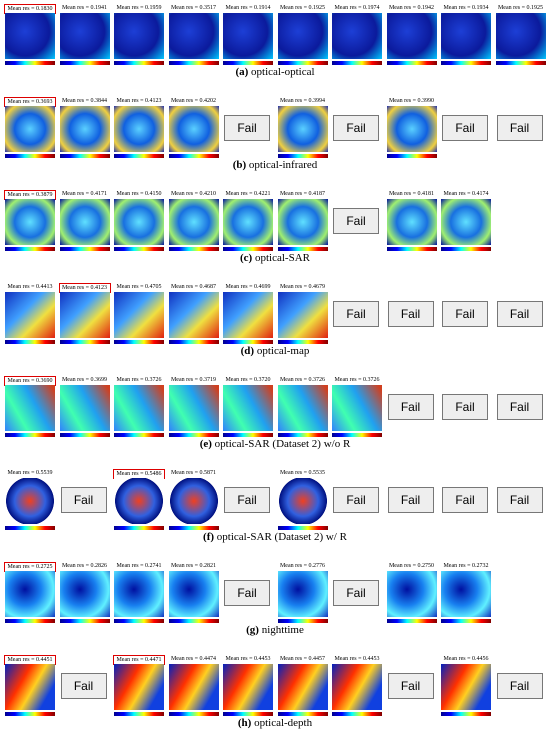 This screenshot has width=550, height=730. I want to click on result-cell: Mean res = 0.5486, so click(139, 501).